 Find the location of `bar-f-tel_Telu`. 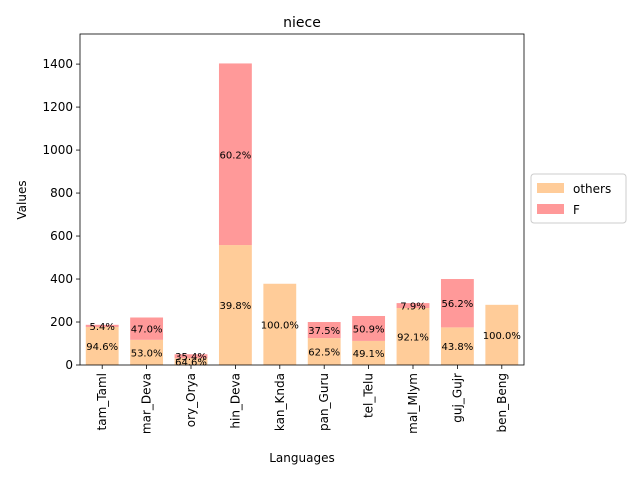

bar-f-tel_Telu is located at coordinates (369, 328).